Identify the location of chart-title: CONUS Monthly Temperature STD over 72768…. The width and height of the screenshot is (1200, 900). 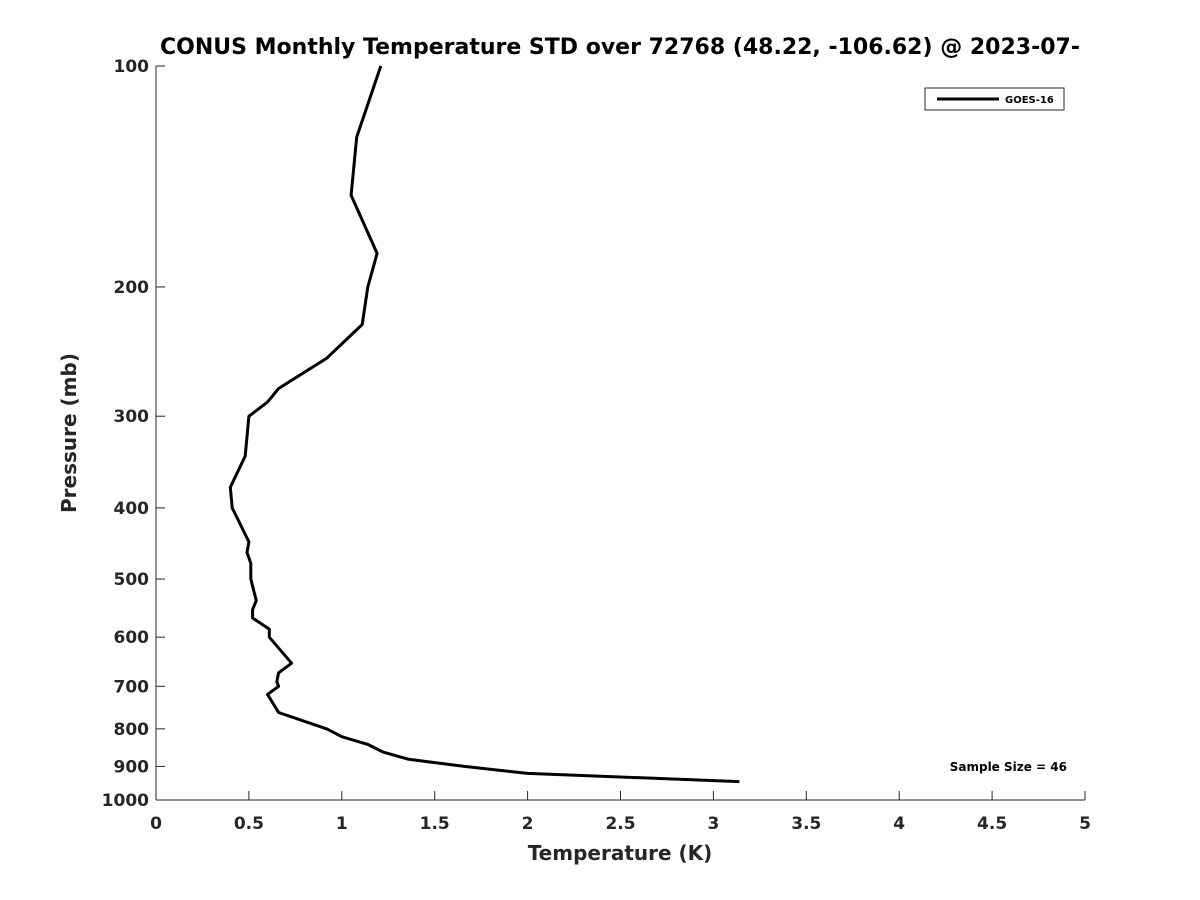
(620, 47).